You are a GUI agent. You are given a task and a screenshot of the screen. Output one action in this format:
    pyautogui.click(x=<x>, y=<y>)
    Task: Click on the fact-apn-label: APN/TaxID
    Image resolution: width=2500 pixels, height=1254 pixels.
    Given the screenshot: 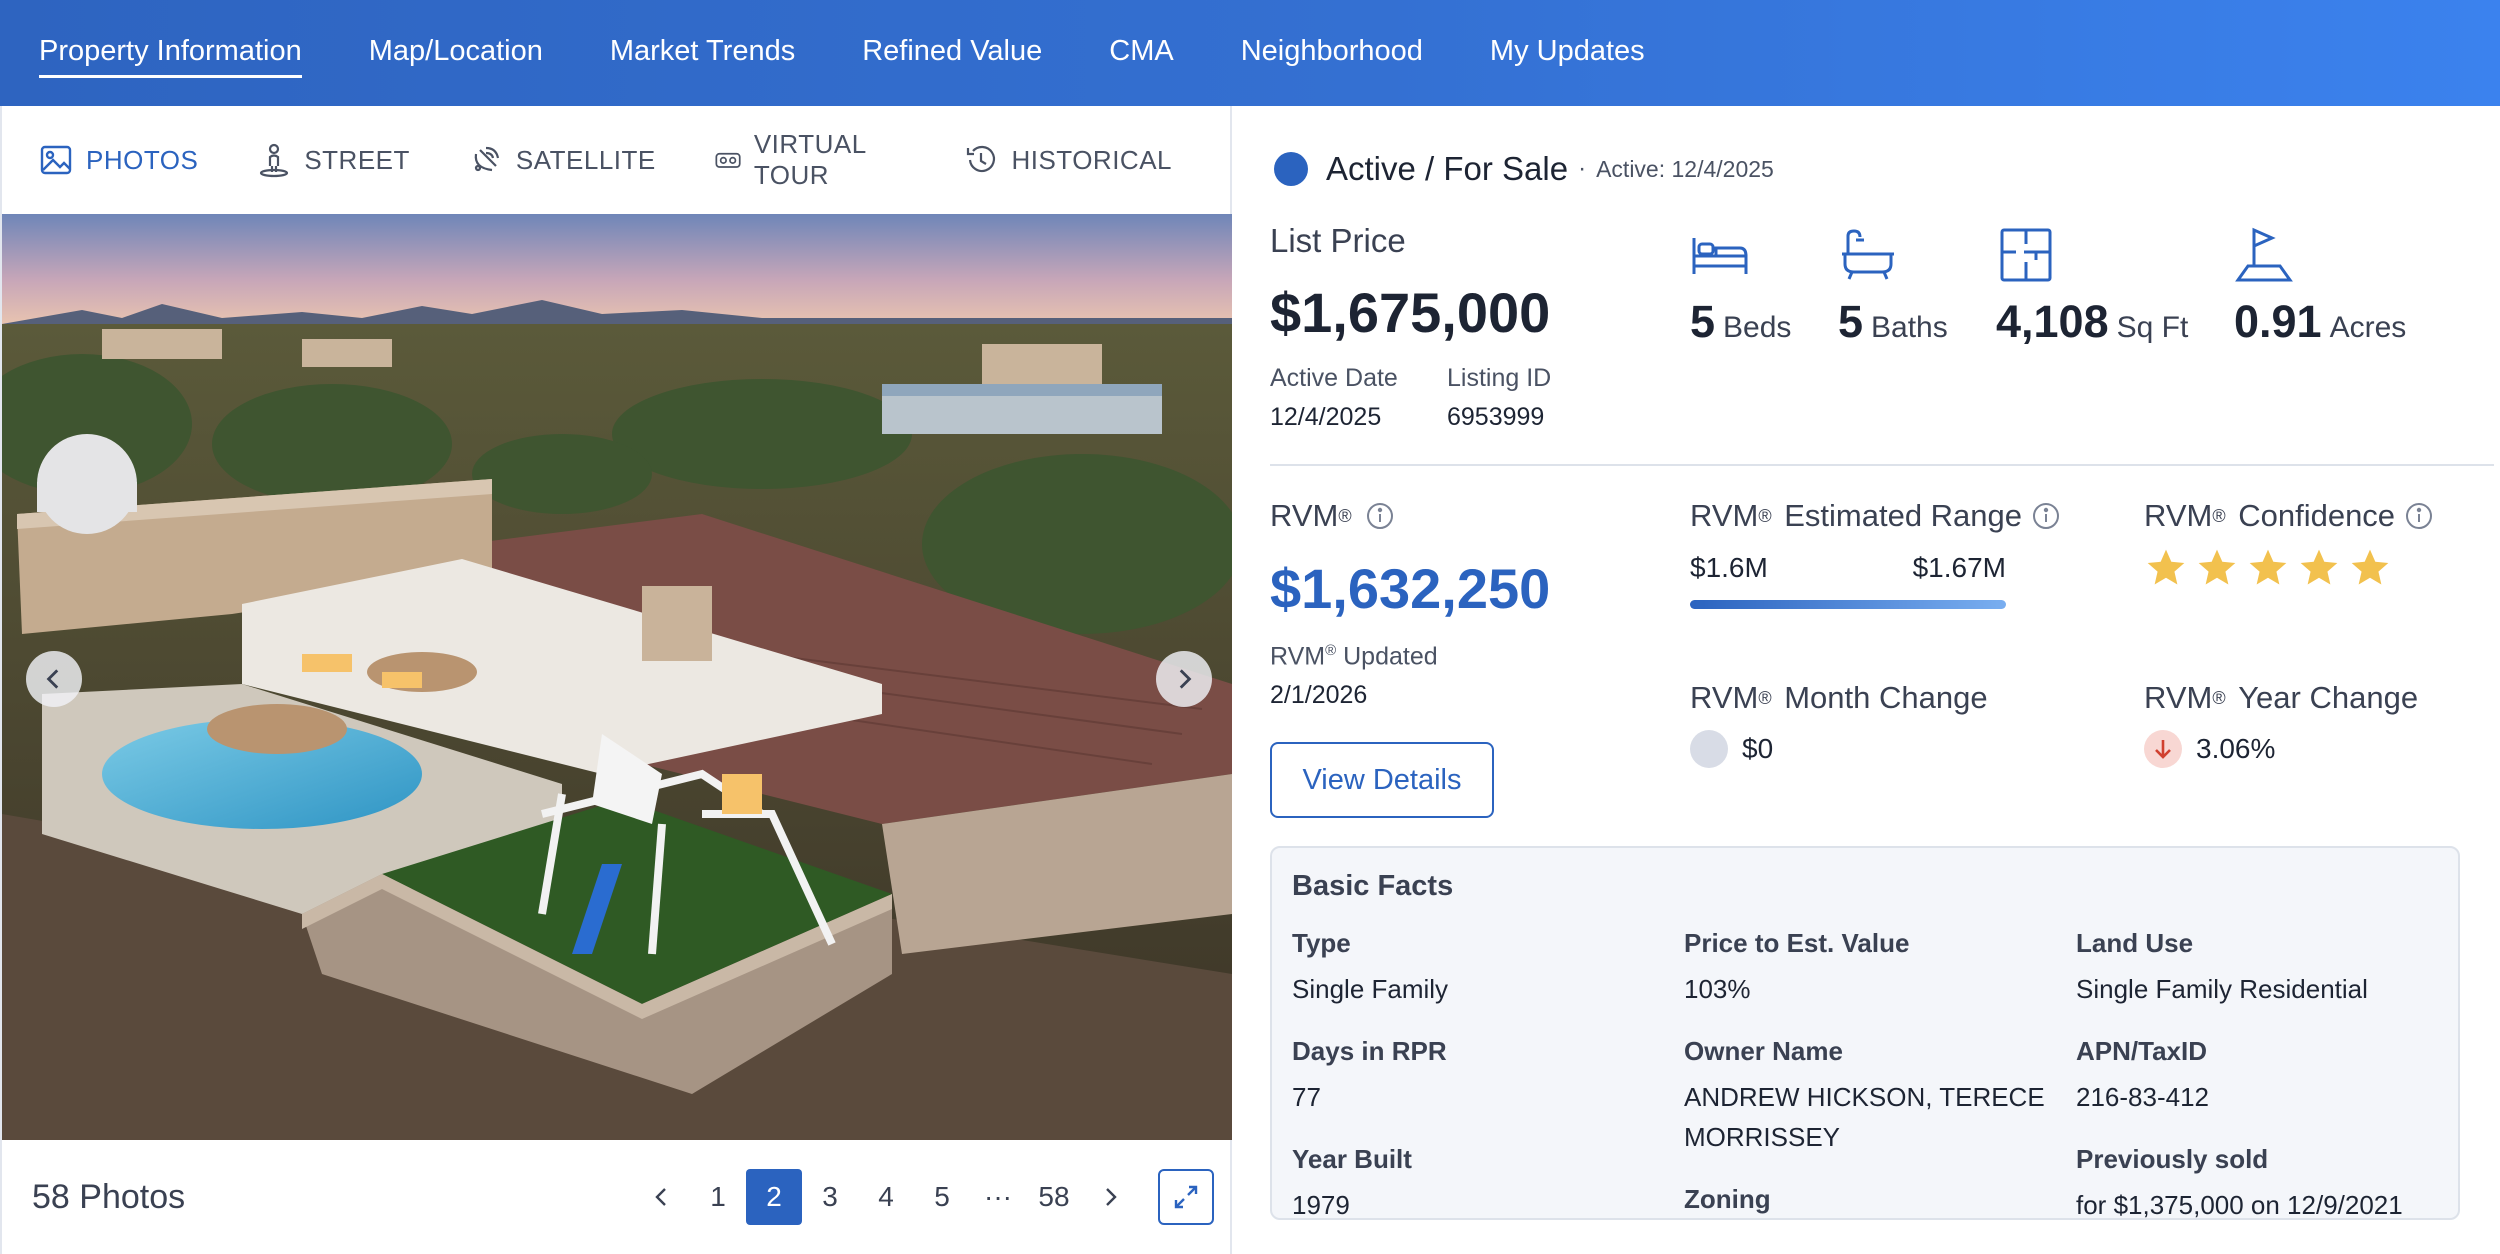 What is the action you would take?
    pyautogui.click(x=2141, y=1051)
    